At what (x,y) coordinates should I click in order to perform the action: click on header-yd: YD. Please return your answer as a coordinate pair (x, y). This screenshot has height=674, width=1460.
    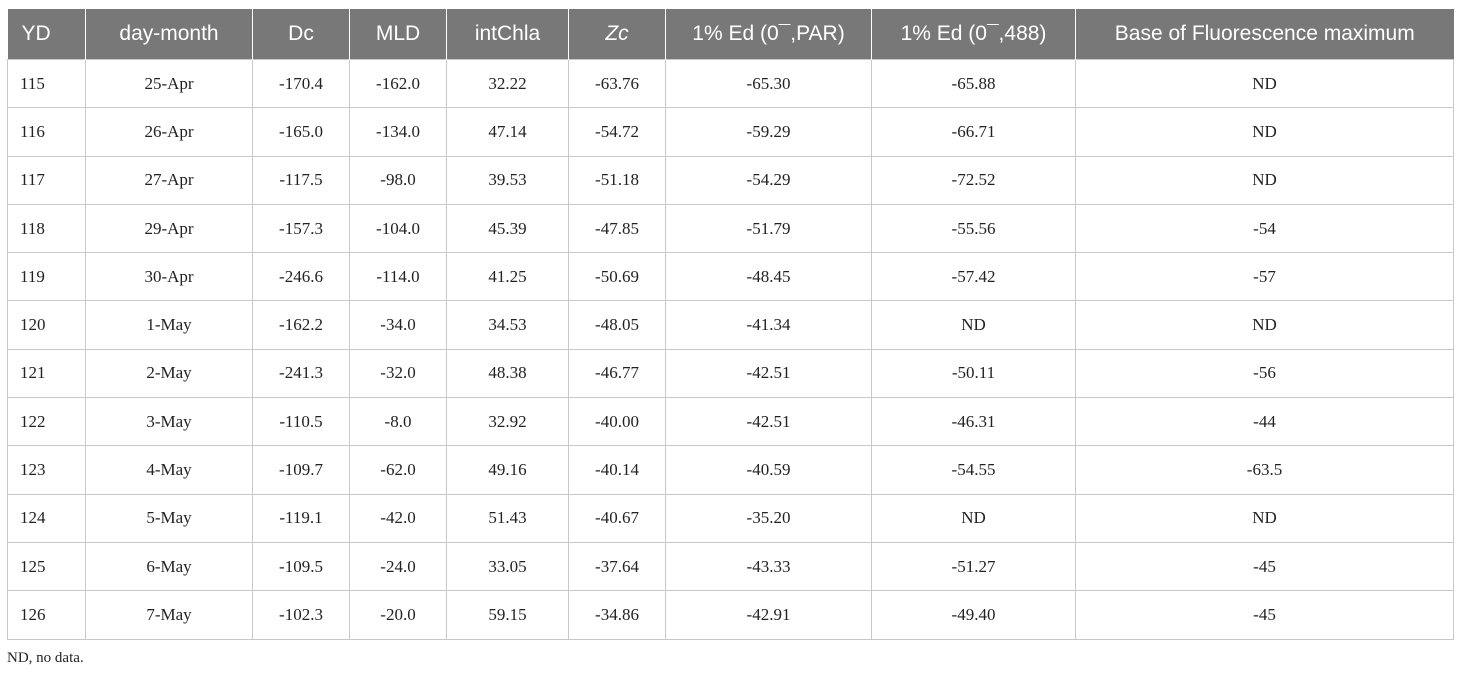
    Looking at the image, I should click on (46, 34).